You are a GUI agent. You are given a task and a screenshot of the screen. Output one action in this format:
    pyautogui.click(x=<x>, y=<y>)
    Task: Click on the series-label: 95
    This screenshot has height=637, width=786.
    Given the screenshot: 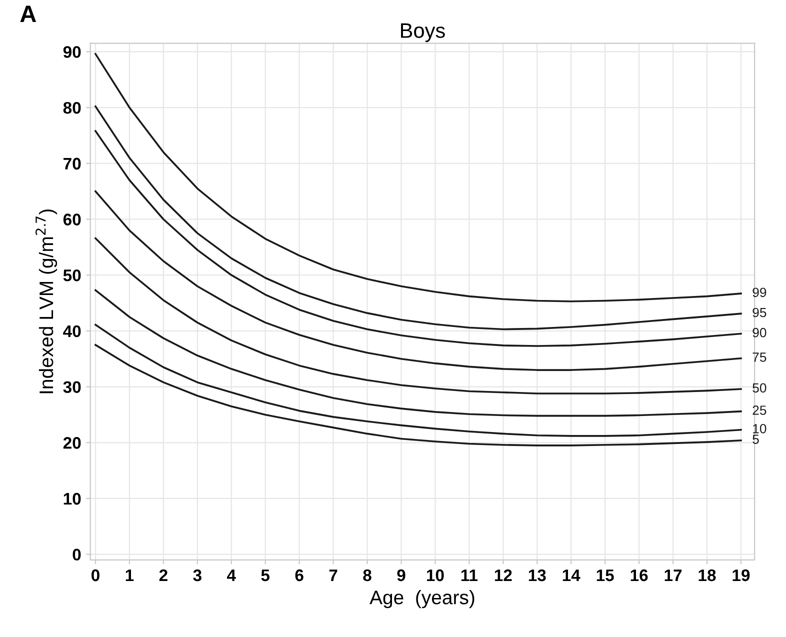 What is the action you would take?
    pyautogui.click(x=759, y=313)
    